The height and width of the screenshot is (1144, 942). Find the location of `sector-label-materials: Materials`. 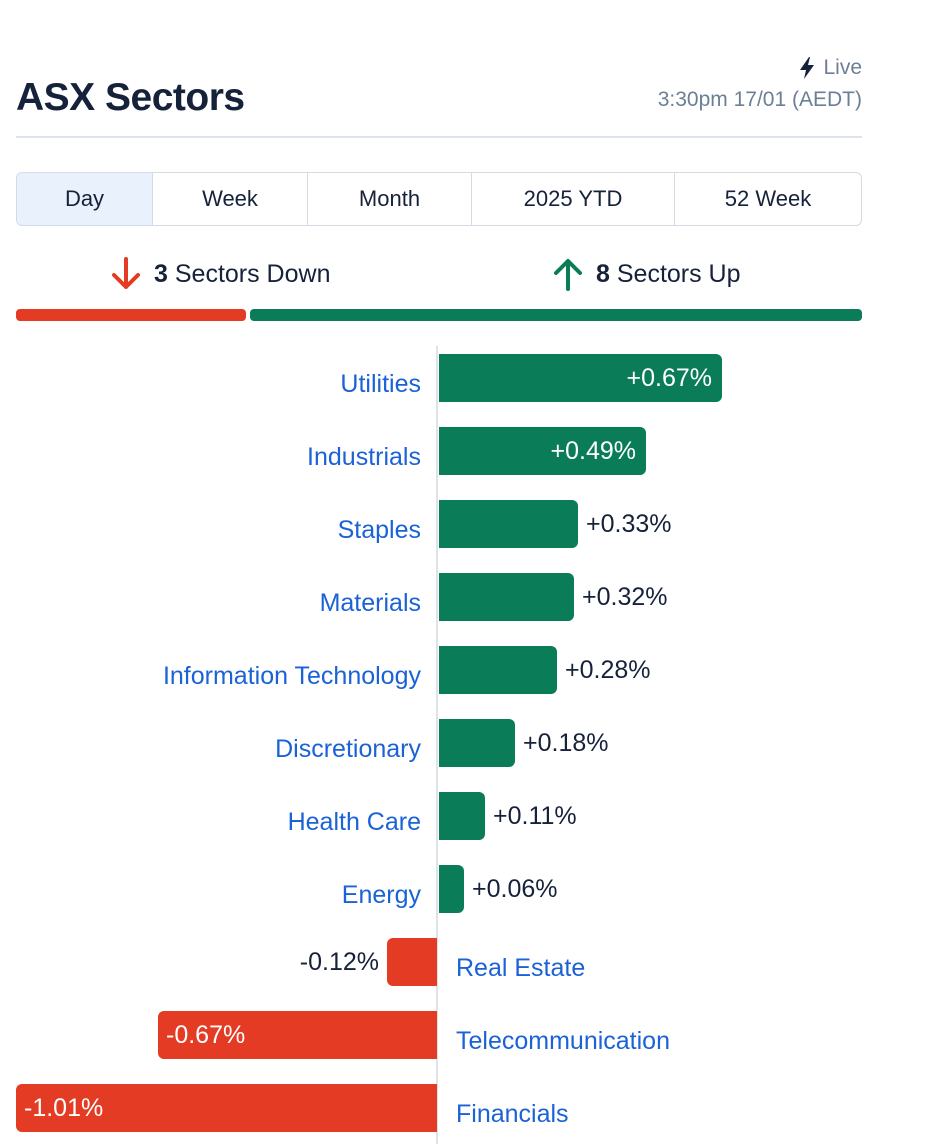

sector-label-materials: Materials is located at coordinates (370, 603).